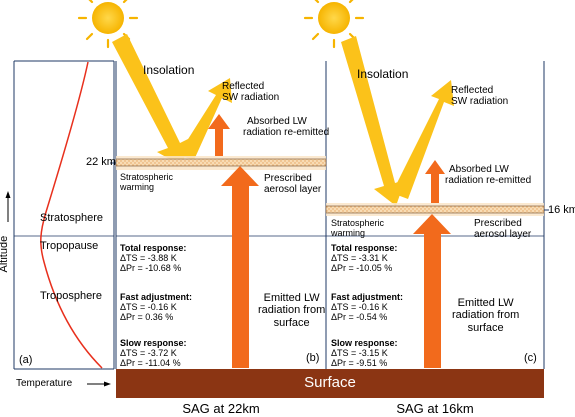 The width and height of the screenshot is (575, 417). What do you see at coordinates (561, 210) in the screenshot?
I see `height-label-c: 16 km` at bounding box center [561, 210].